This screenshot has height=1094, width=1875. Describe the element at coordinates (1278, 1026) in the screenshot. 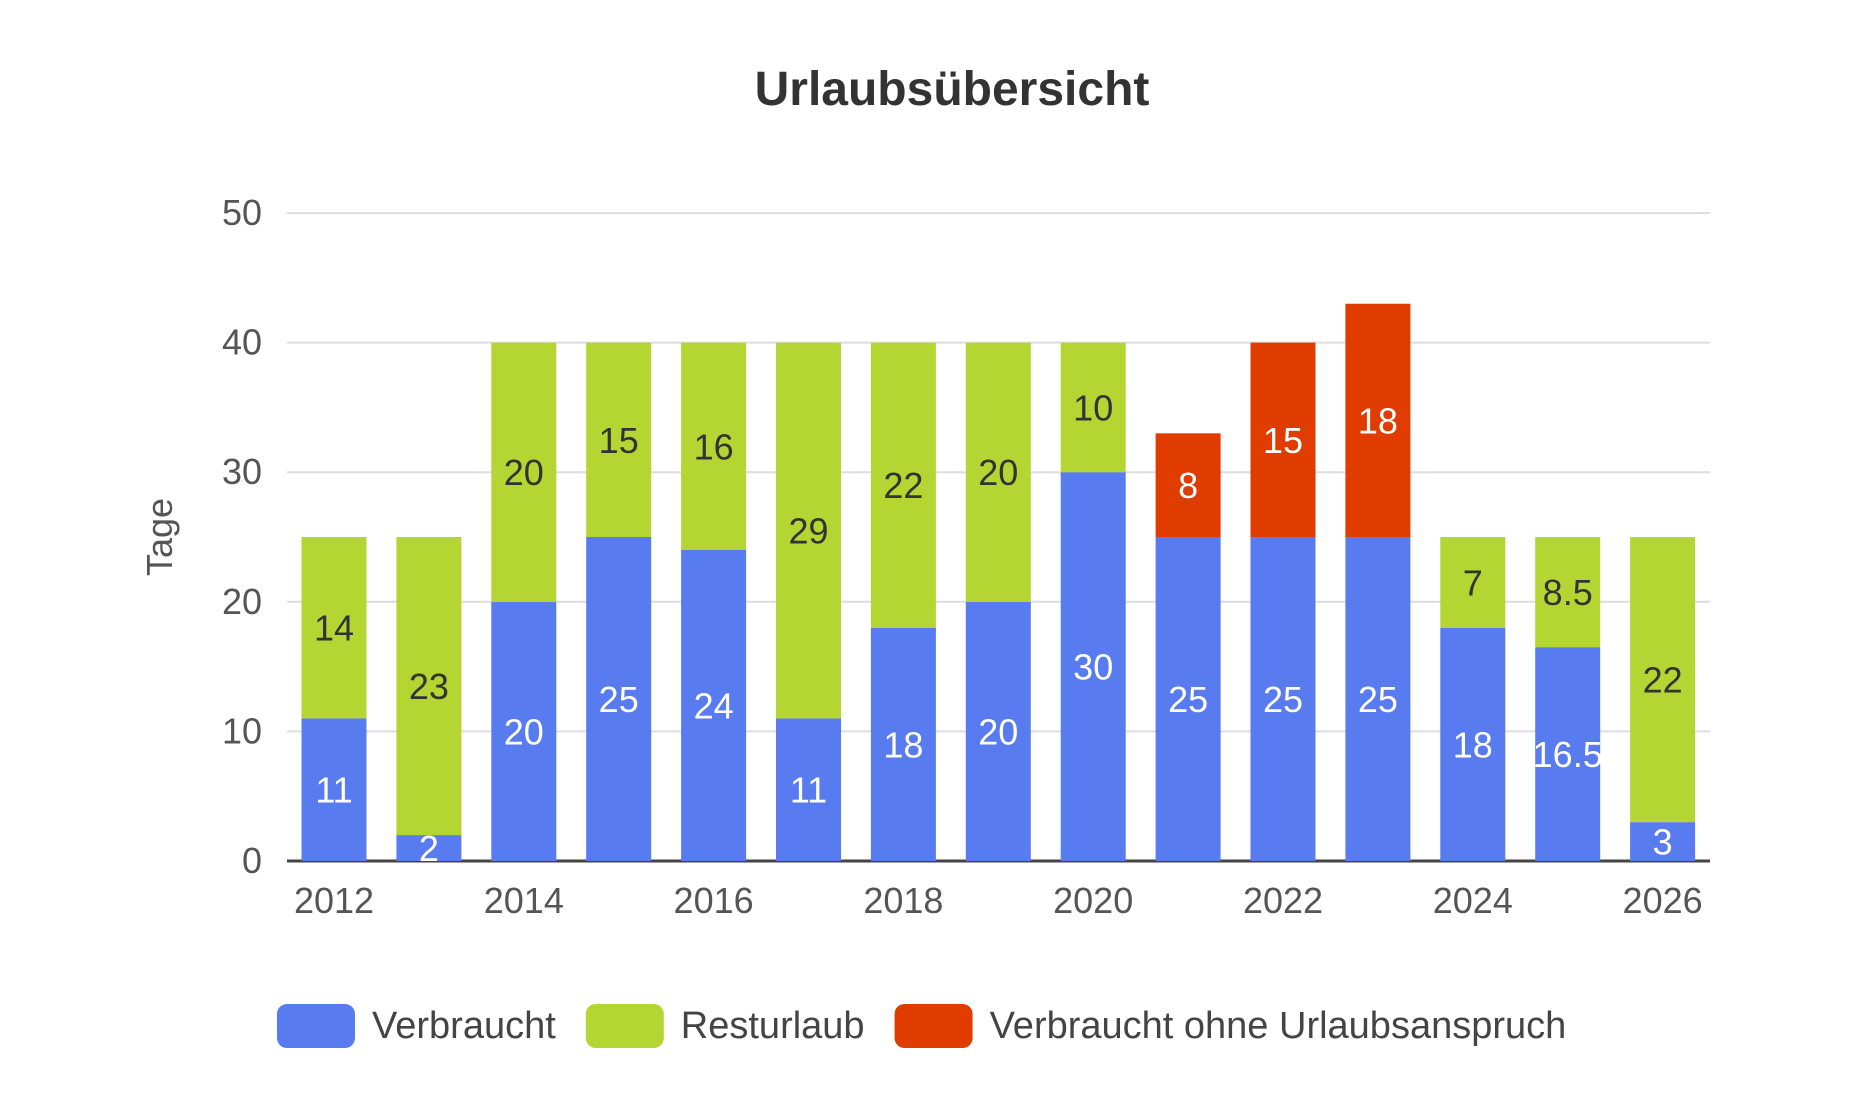

I see `legend-label: Verbraucht ohne Urlaubsanspruch` at that location.